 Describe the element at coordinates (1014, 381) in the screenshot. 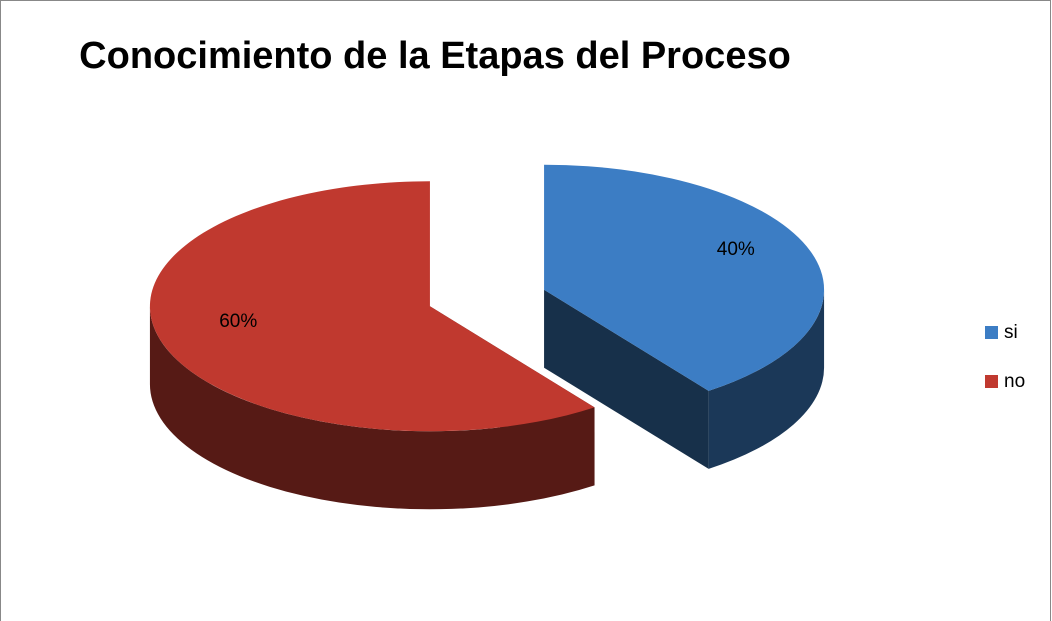

I see `legend-label: no` at that location.